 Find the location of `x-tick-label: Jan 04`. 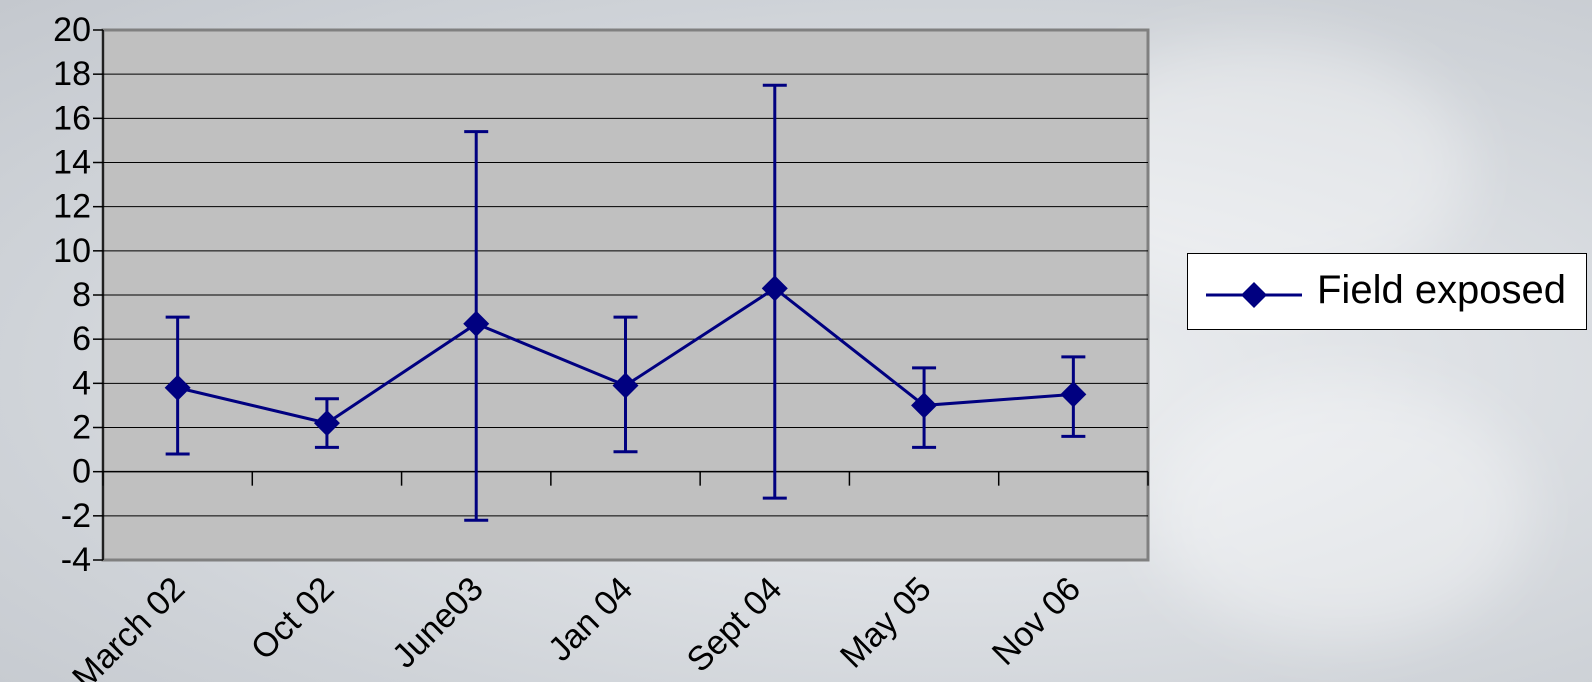

x-tick-label: Jan 04 is located at coordinates (590, 619).